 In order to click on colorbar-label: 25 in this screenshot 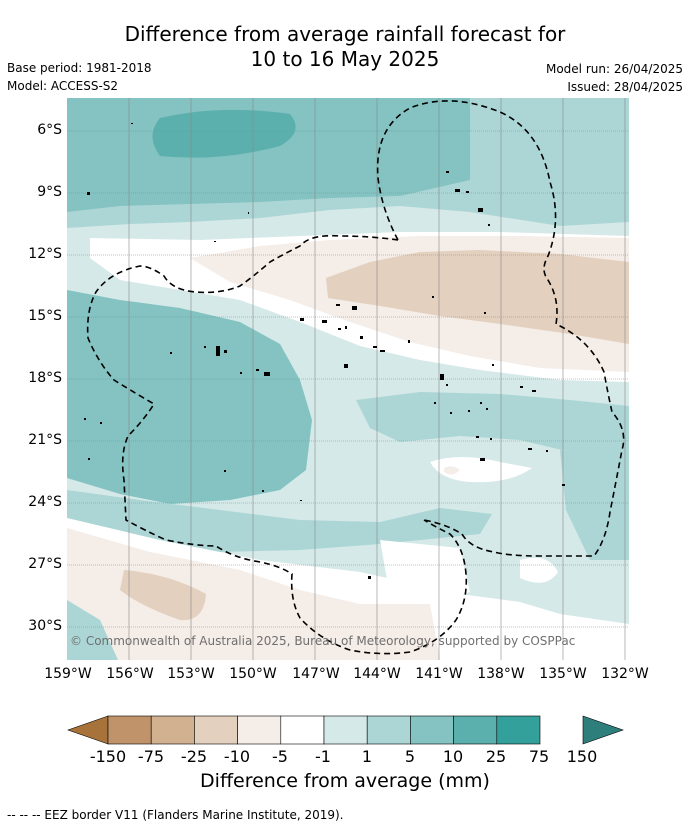, I will do `click(496, 756)`.